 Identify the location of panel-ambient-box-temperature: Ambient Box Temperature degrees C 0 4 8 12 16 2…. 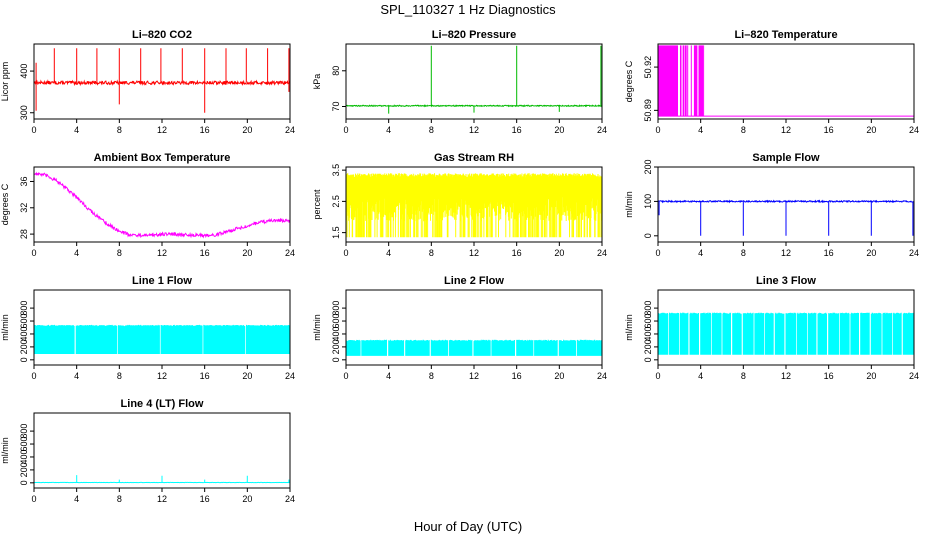
(147, 205).